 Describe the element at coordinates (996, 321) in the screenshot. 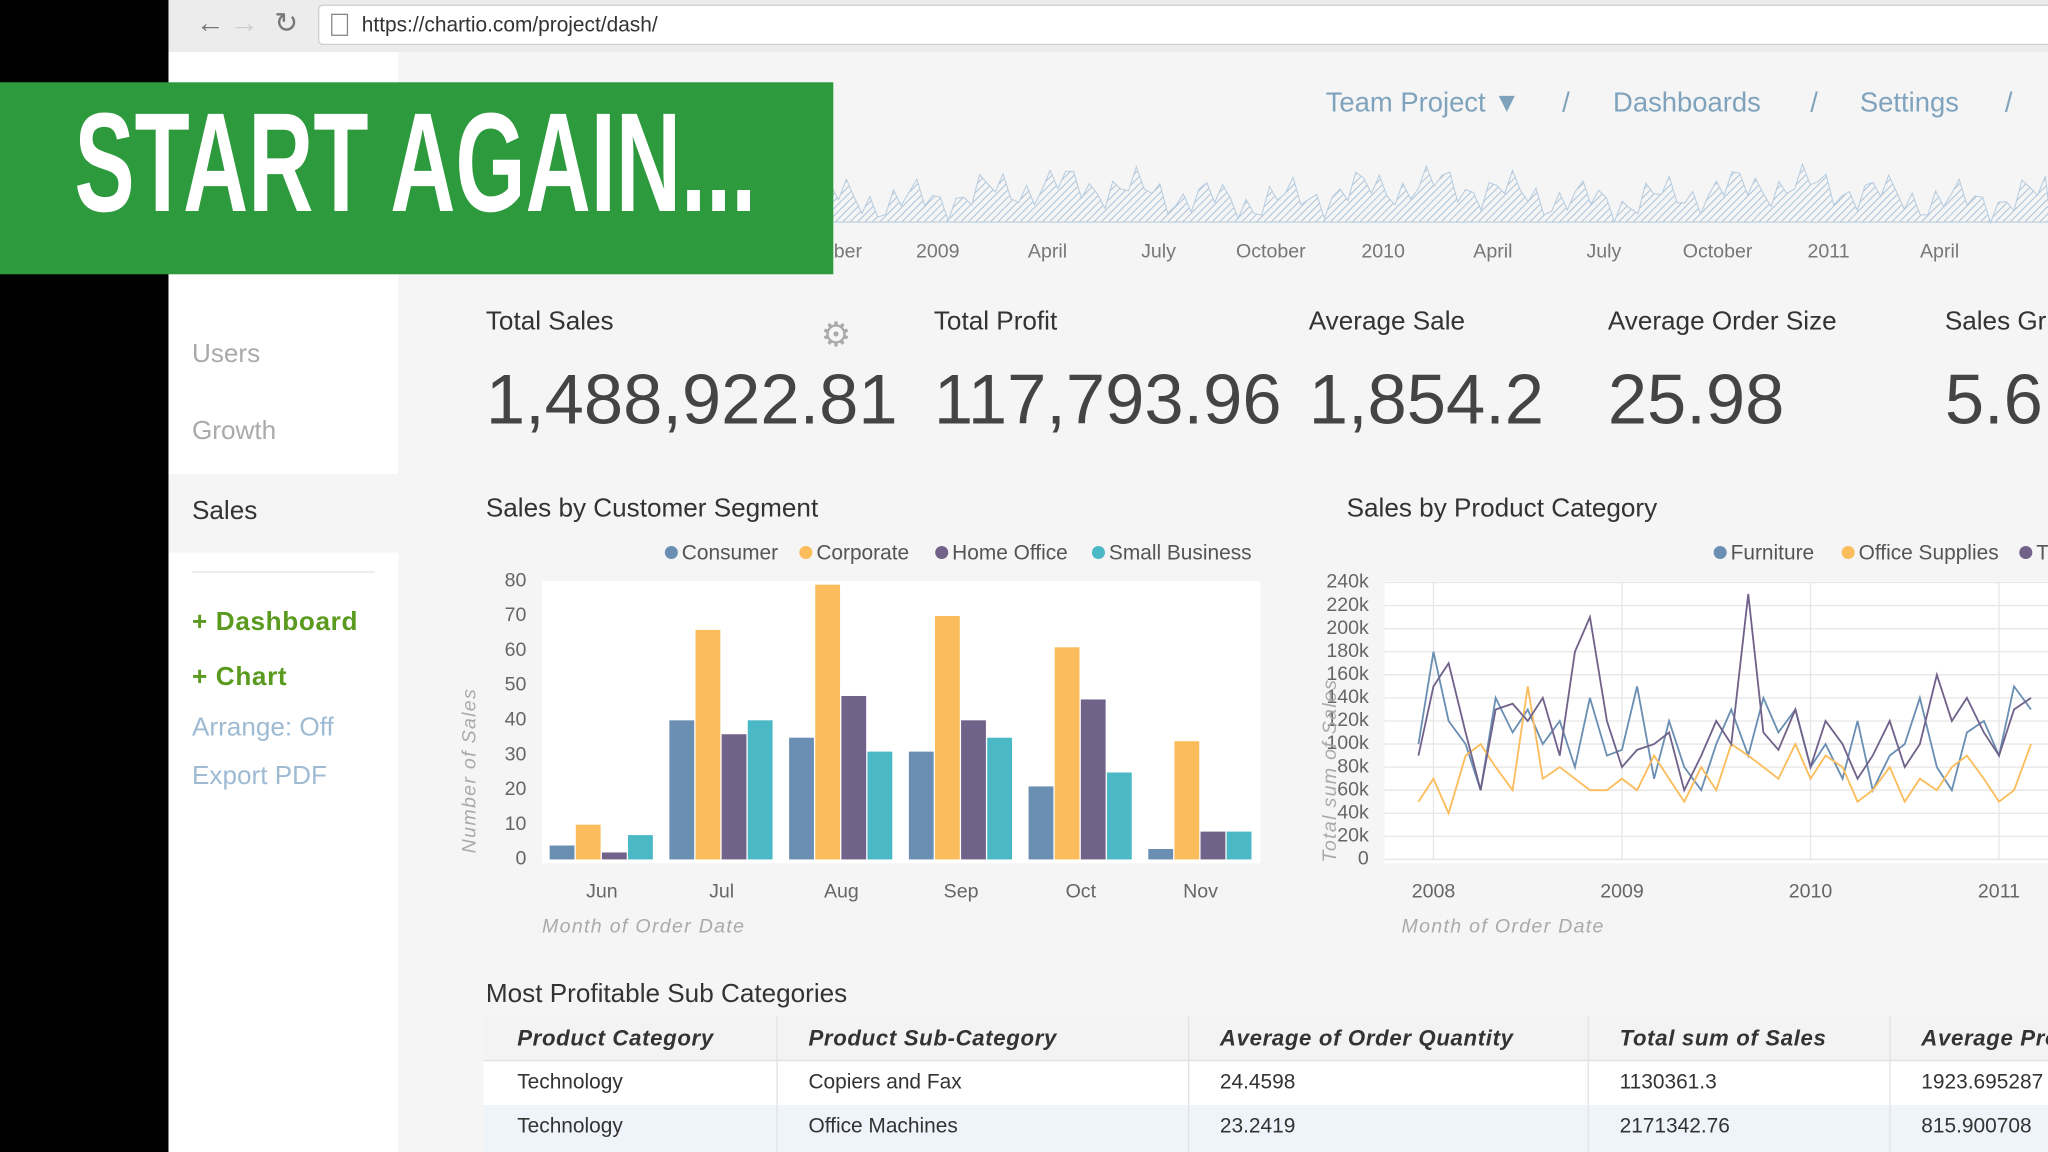

I see `kpi-label: Total Profit` at that location.